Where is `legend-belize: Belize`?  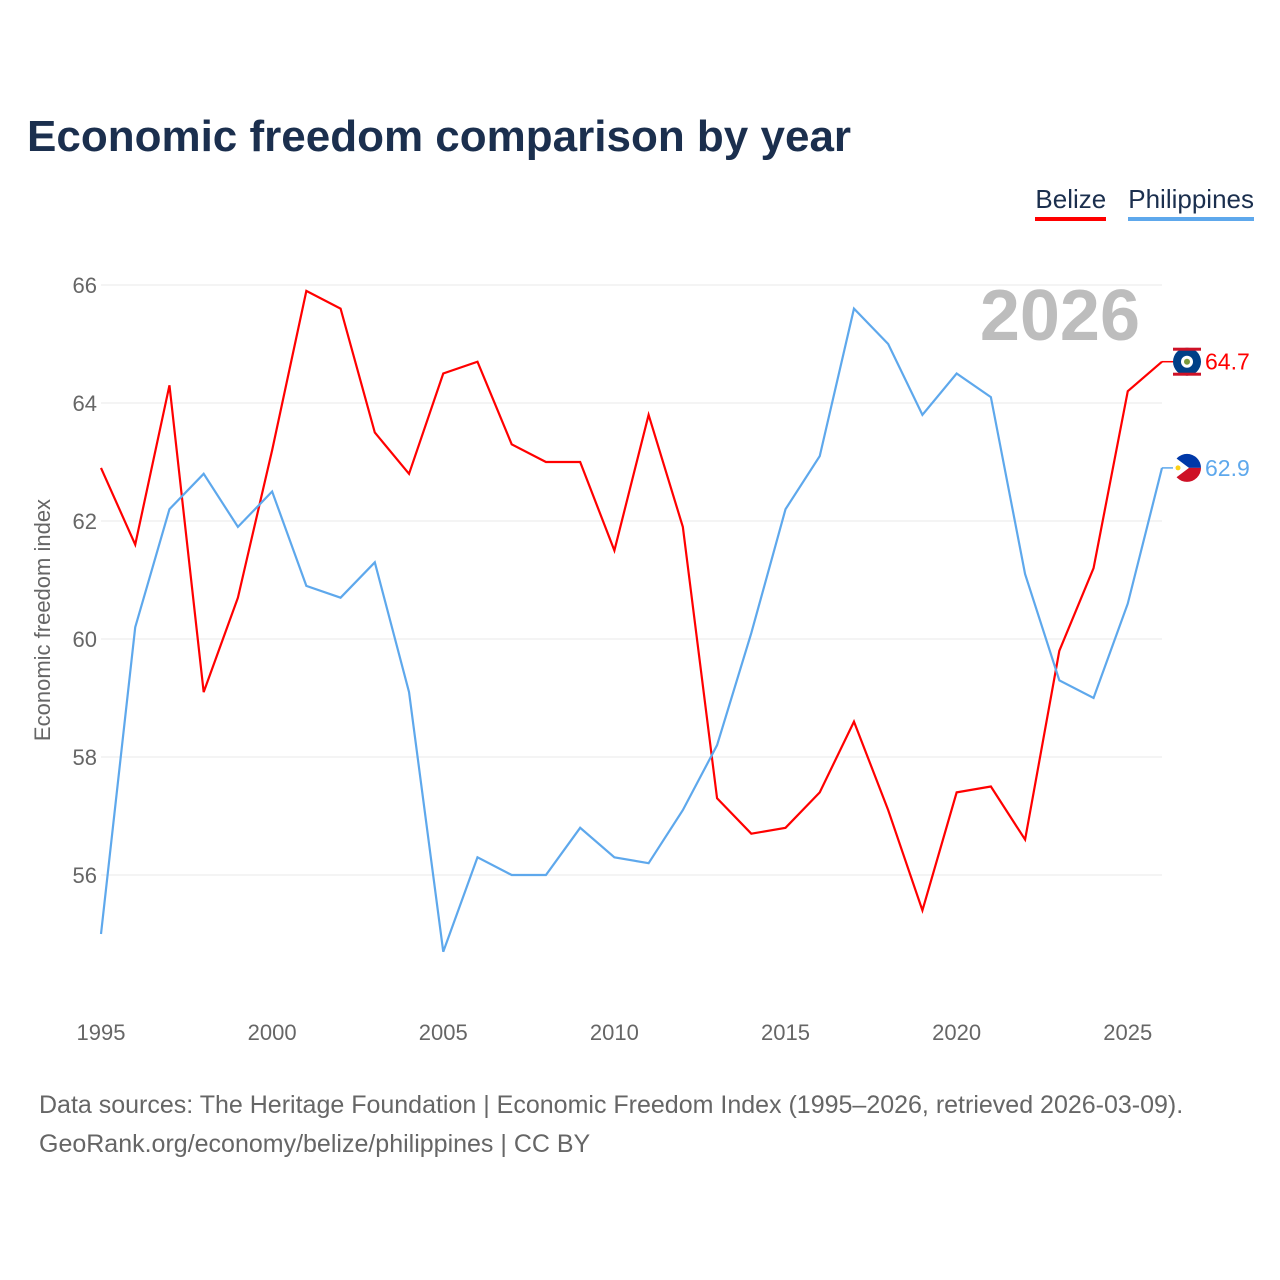 legend-belize: Belize is located at coordinates (1071, 202).